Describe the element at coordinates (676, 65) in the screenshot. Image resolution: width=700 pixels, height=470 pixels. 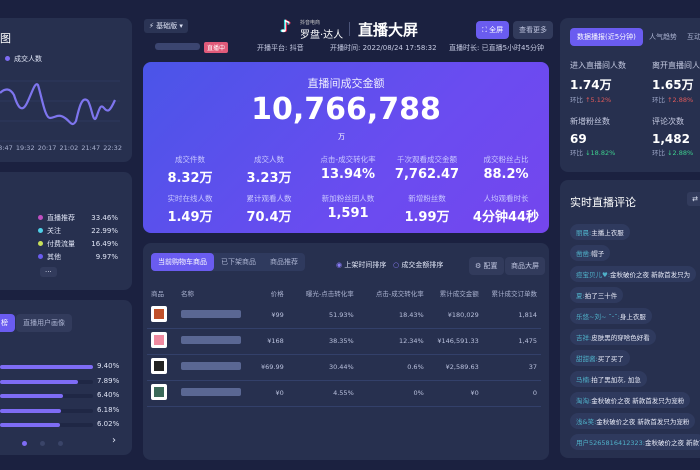
I see `stat-label: 离开直播间人数` at that location.